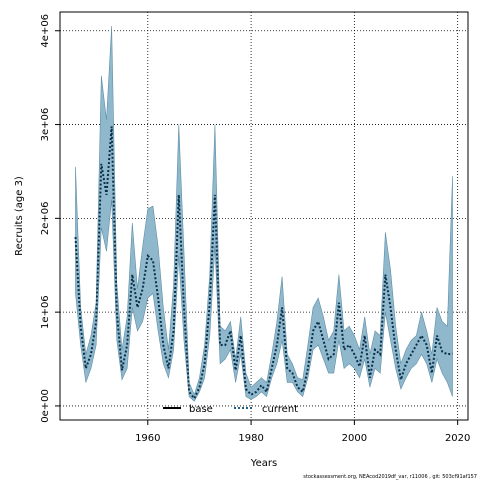 The width and height of the screenshot is (480, 480). Describe the element at coordinates (45, 219) in the screenshot. I see `y-tick-label-2: 2e+06` at that location.